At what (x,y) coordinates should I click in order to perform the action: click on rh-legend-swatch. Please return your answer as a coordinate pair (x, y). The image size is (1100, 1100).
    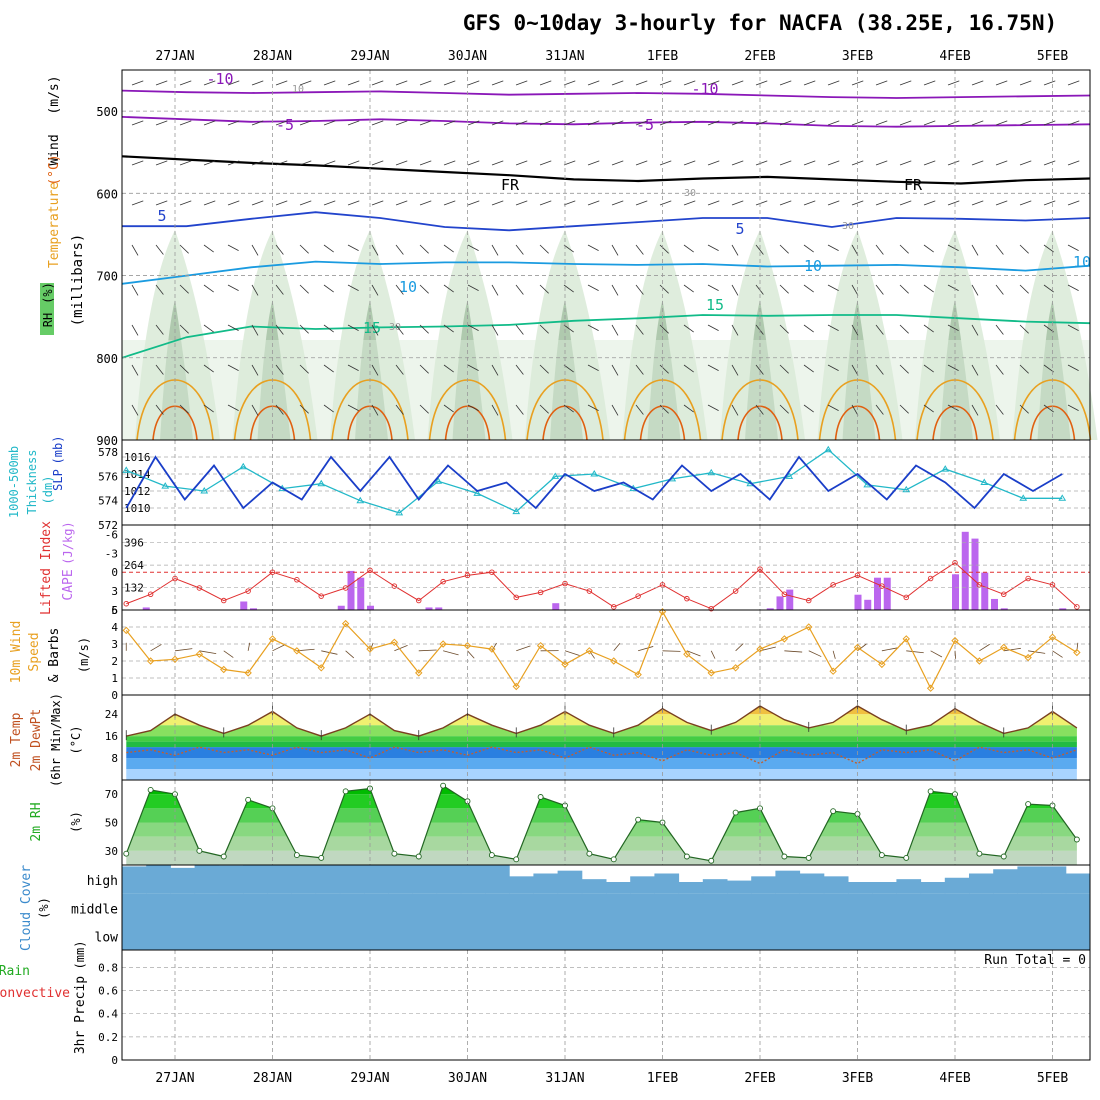
    Looking at the image, I should click on (47, 309).